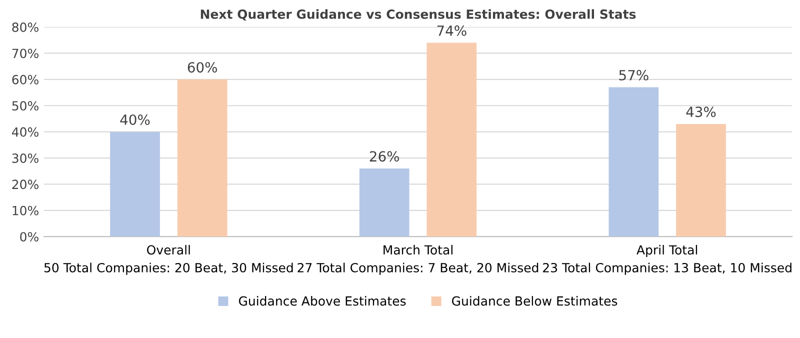 The image size is (800, 338). I want to click on data-label: 57%, so click(633, 75).